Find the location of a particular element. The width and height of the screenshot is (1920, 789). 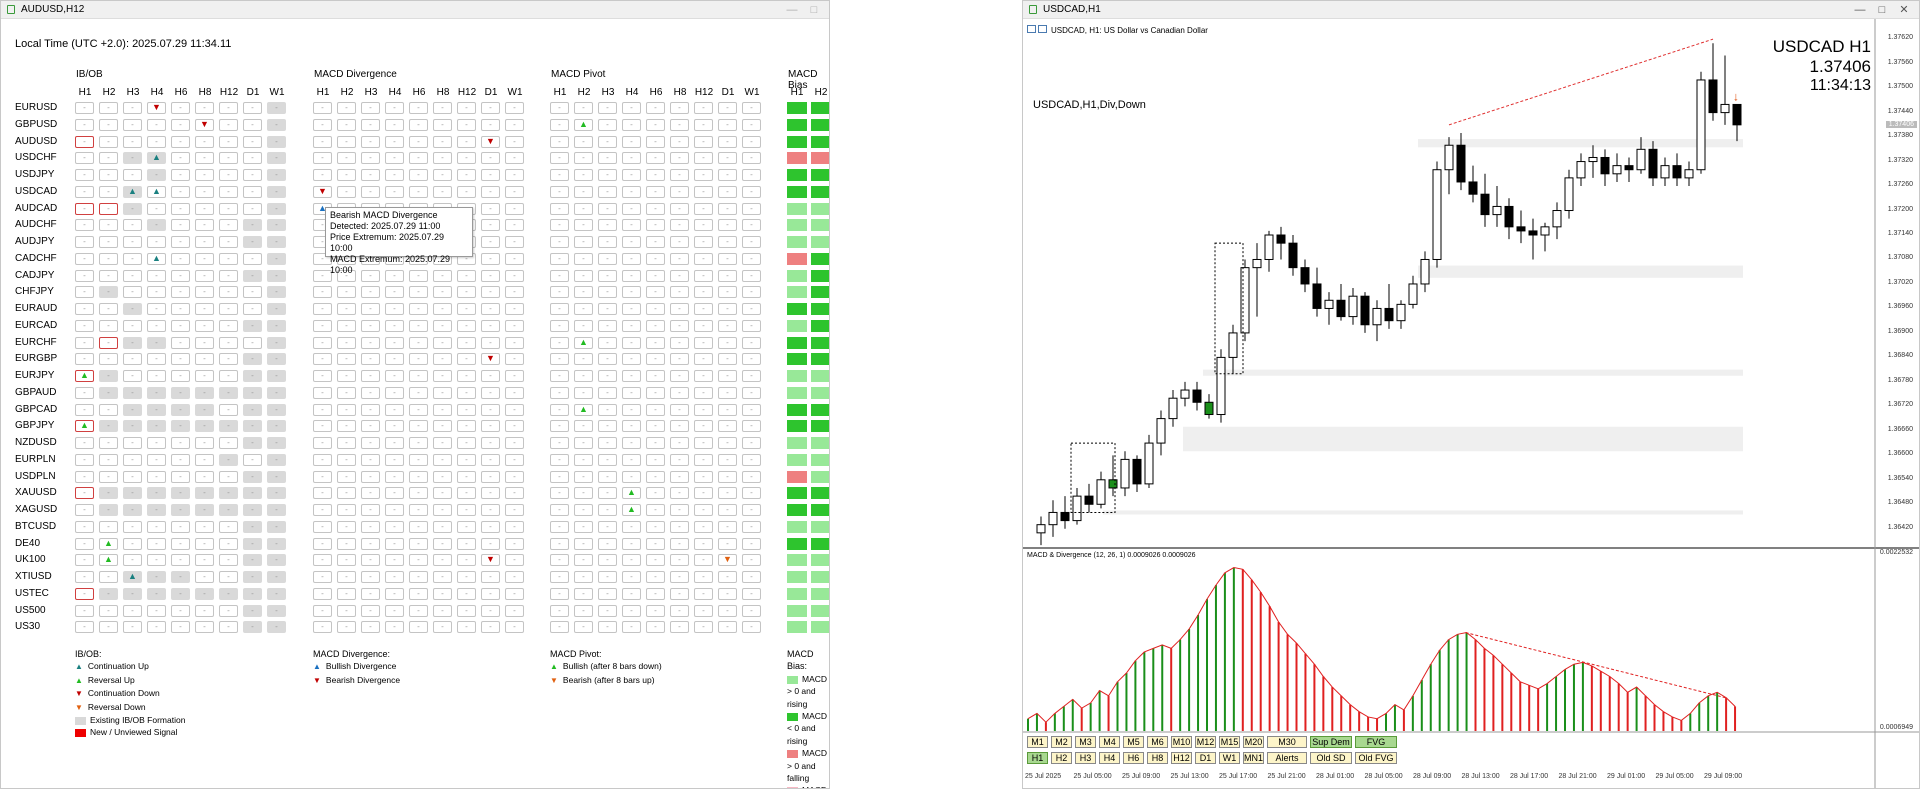

symbol-label: EURPLN is located at coordinates (35, 459).